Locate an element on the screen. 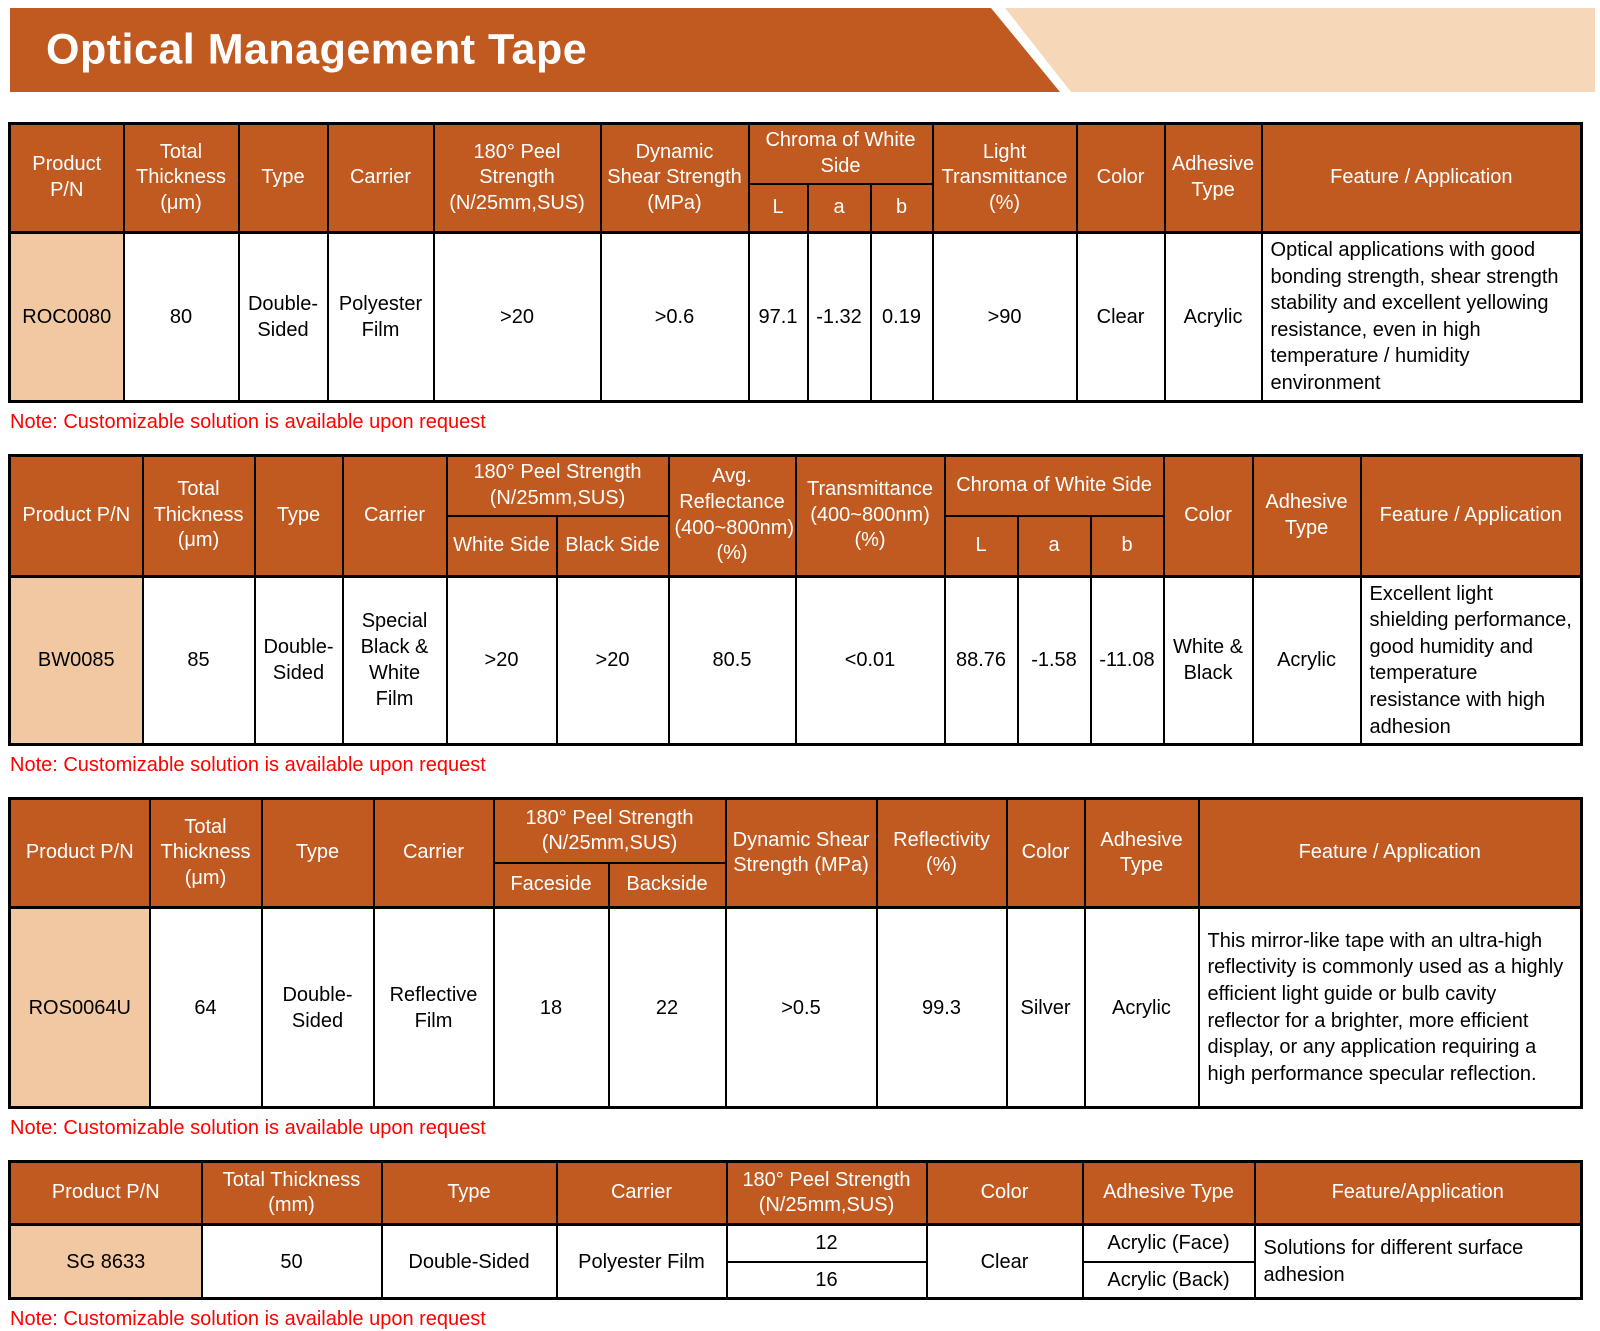 The width and height of the screenshot is (1600, 1331). header-feature: Feature/Application is located at coordinates (1418, 1193).